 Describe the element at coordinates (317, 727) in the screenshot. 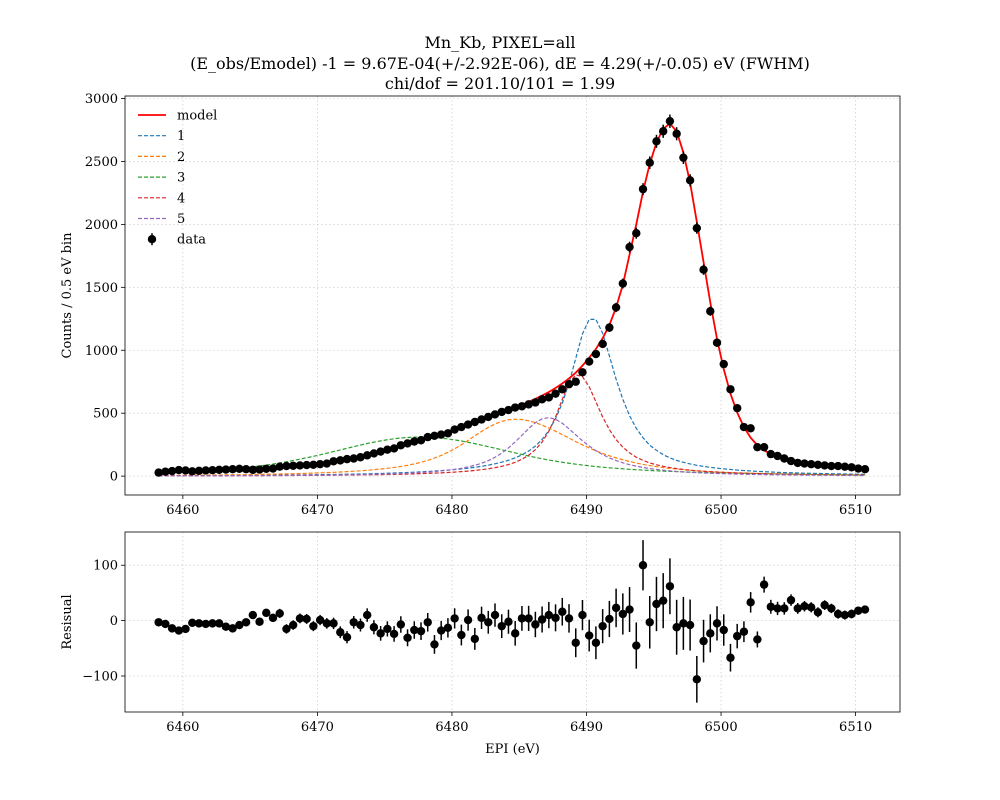

I see `x-tick-label: 6470` at that location.